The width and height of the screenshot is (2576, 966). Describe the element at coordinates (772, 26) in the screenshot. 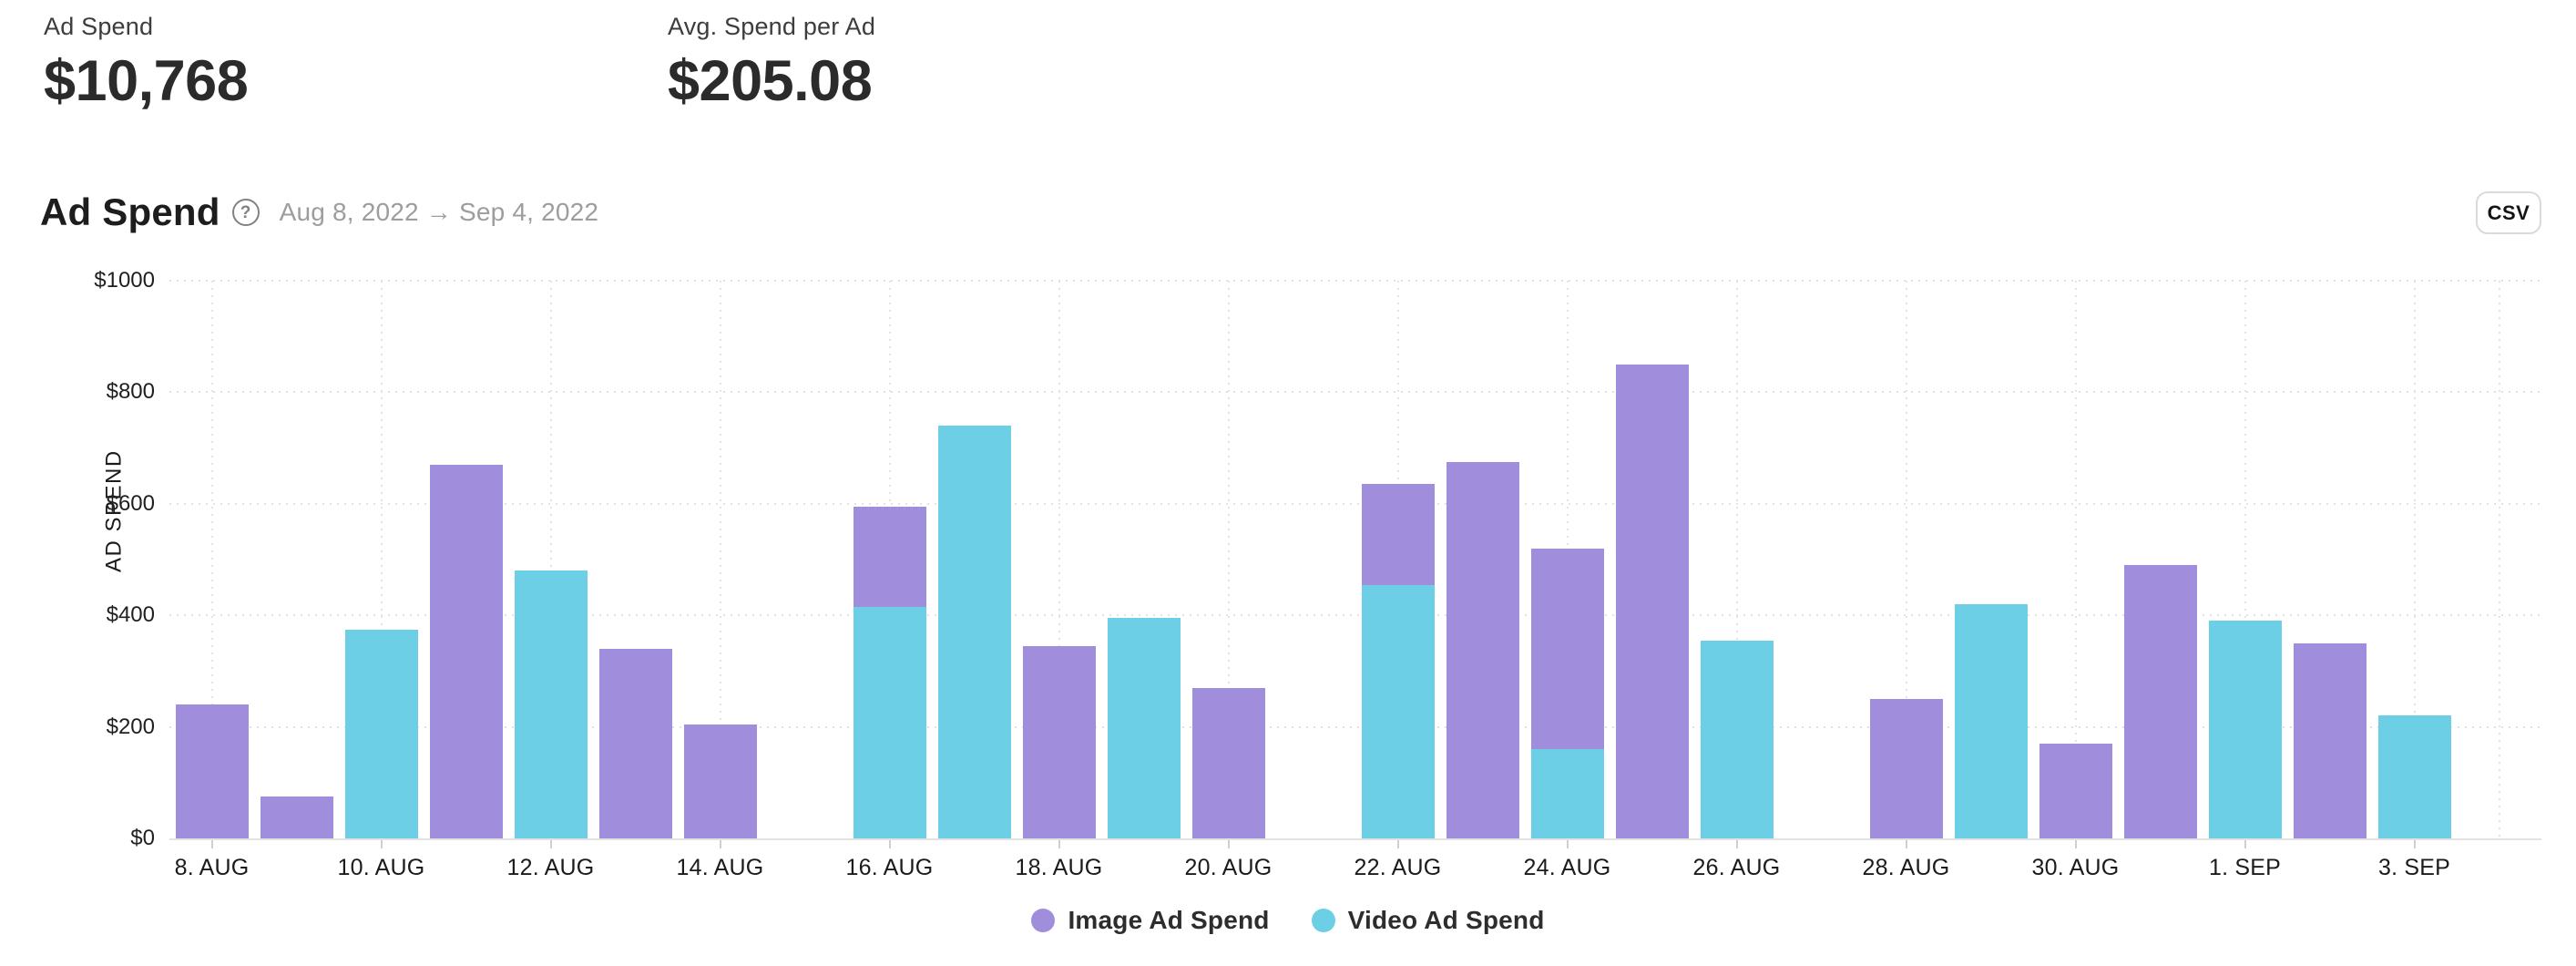

I see `stat-avg-spend-per-ad-label: Avg. Spend per Ad` at that location.